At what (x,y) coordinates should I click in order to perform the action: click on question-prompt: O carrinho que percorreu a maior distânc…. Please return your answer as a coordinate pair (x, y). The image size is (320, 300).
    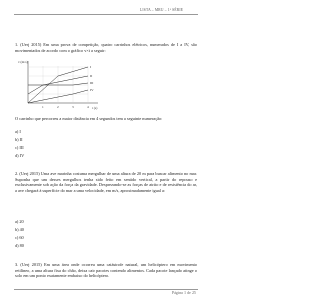
    Looking at the image, I should click on (89, 118).